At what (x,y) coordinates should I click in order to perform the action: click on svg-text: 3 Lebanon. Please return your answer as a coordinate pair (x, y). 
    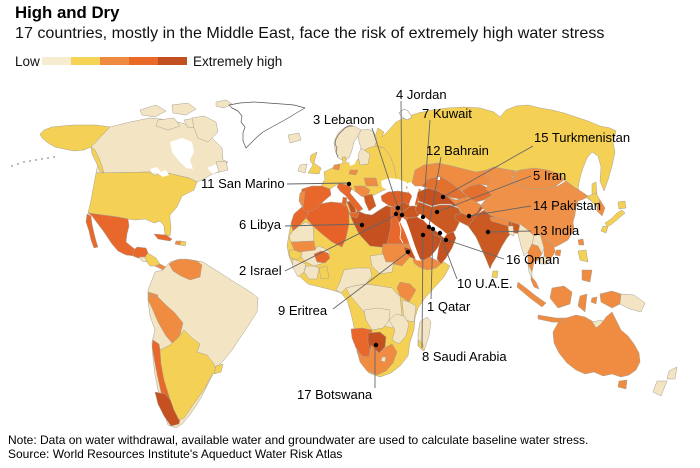
    Looking at the image, I should click on (343, 119).